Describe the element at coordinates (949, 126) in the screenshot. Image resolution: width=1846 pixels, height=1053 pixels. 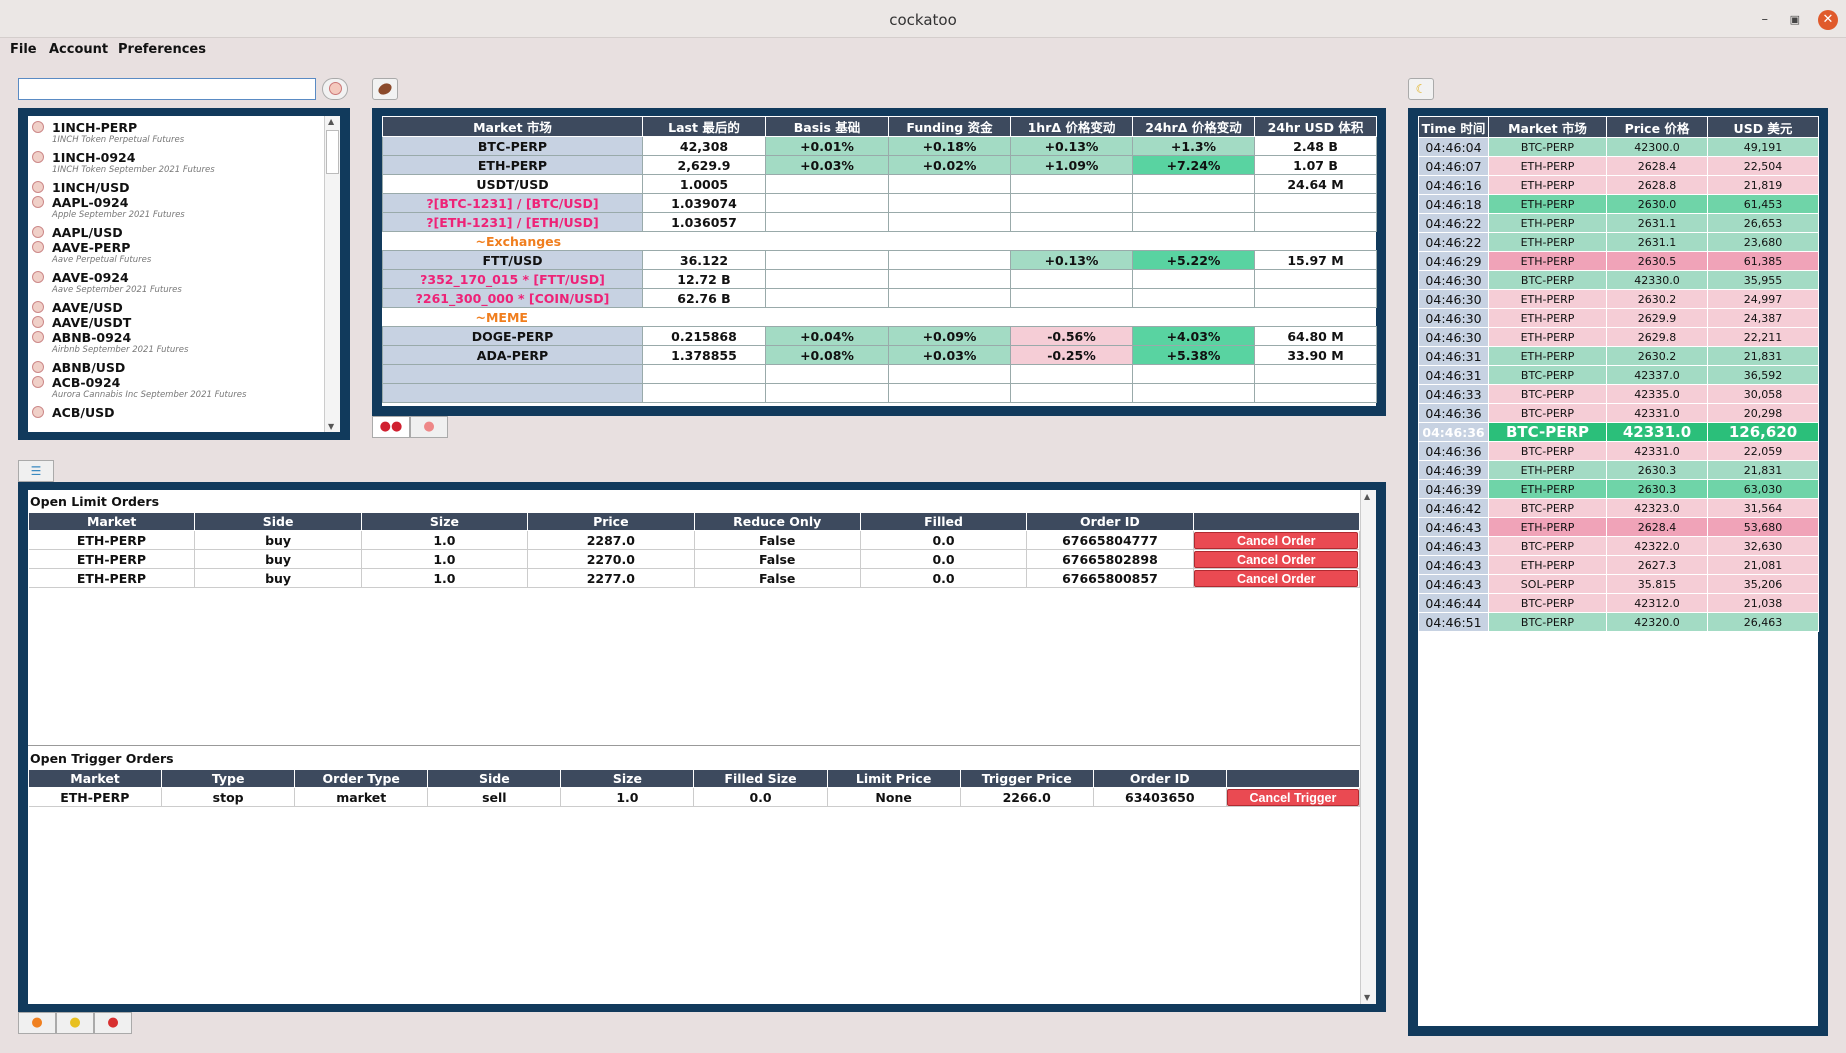
I see `market-table-header: Funding 资金` at that location.